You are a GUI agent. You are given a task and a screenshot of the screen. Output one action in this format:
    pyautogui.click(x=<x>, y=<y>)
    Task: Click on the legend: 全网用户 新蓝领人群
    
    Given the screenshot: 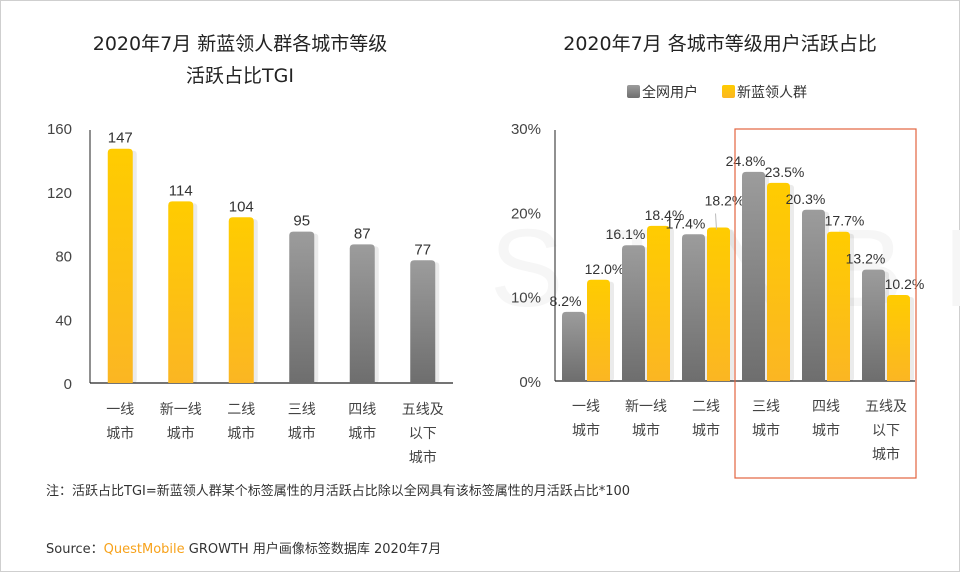 What is the action you would take?
    pyautogui.click(x=717, y=92)
    